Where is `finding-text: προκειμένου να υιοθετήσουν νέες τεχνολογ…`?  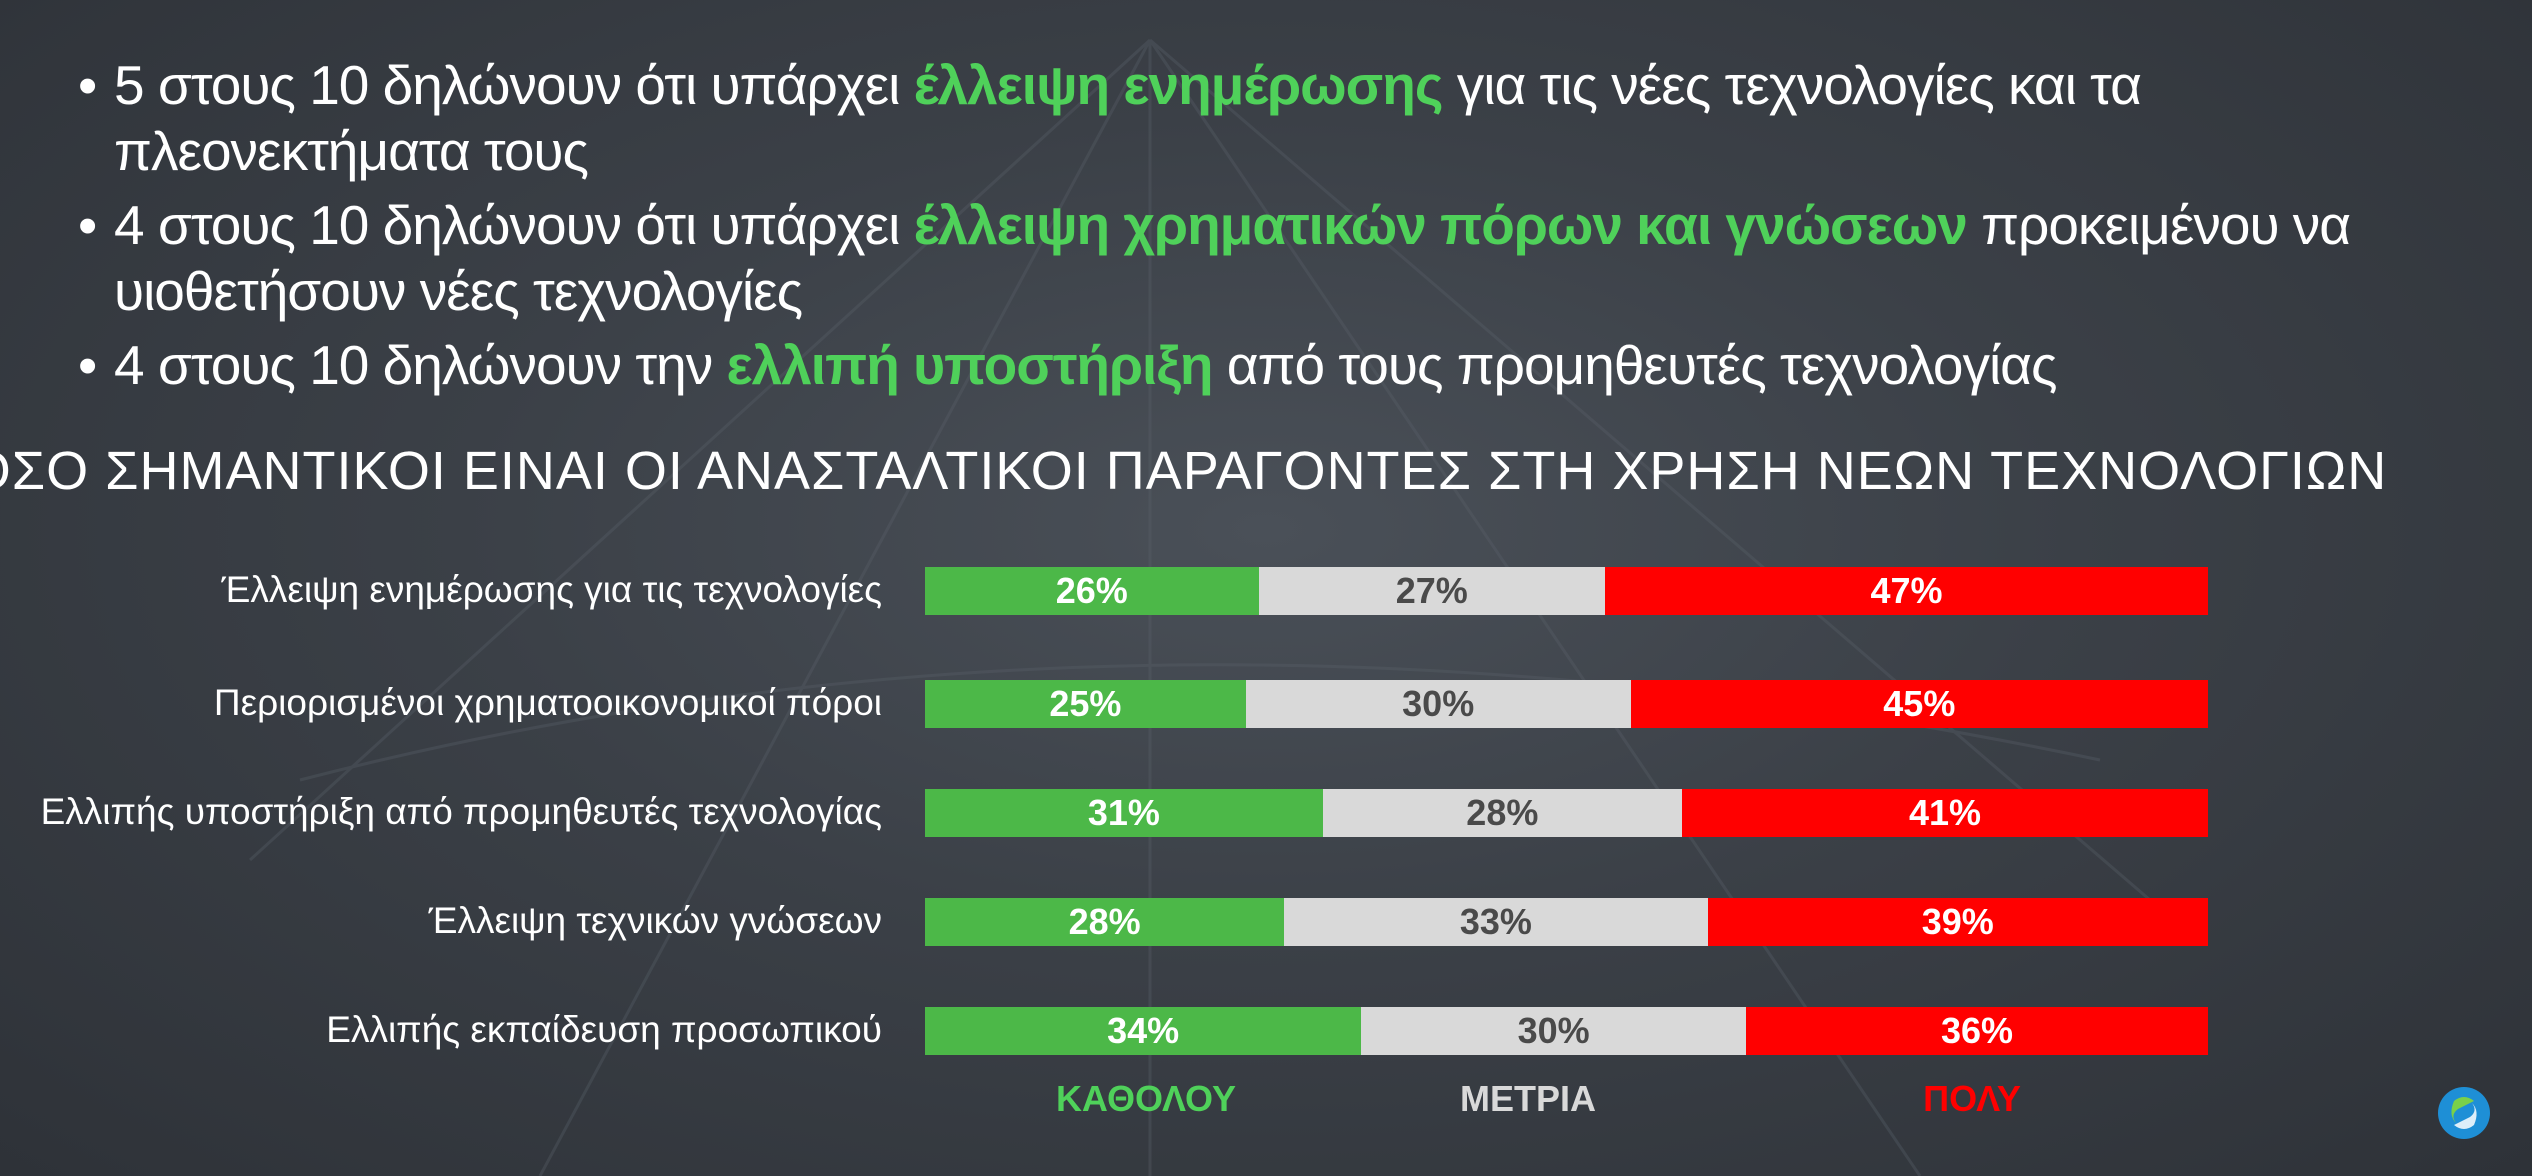 finding-text: προκειμένου να υιοθετήσουν νέες τεχνολογ… is located at coordinates (1232, 258).